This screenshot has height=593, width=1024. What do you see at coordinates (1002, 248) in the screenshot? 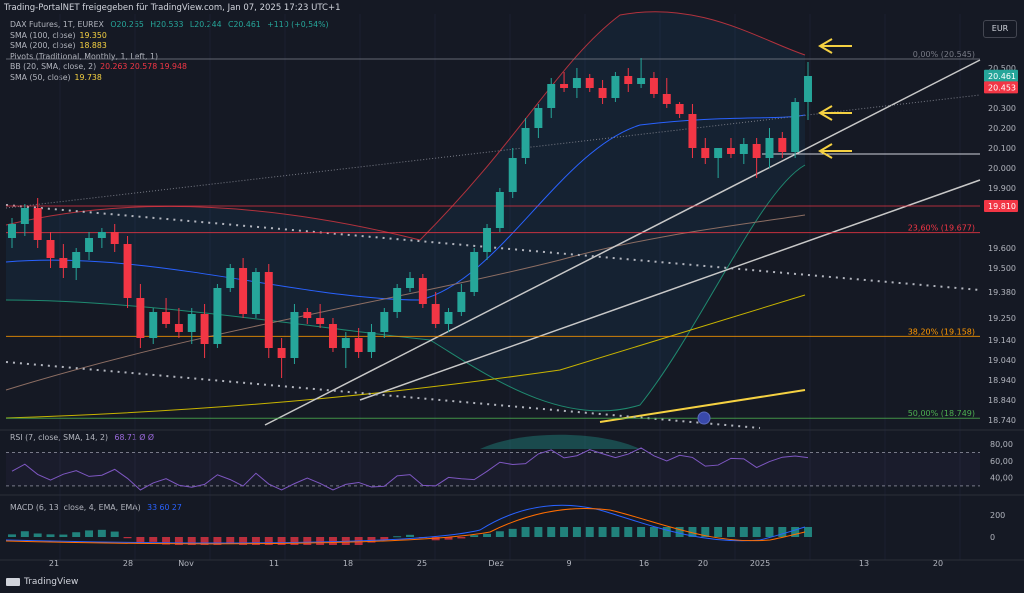
I see `price-axis-label: 19.600` at bounding box center [1002, 248].